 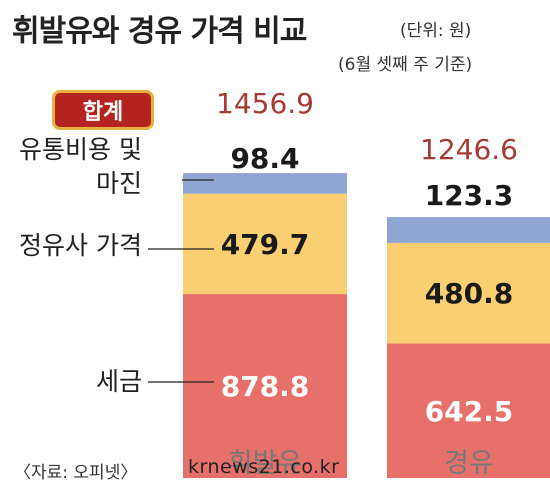 What do you see at coordinates (159, 31) in the screenshot?
I see `chart-title: 휘발유와 경유 가격 비교` at bounding box center [159, 31].